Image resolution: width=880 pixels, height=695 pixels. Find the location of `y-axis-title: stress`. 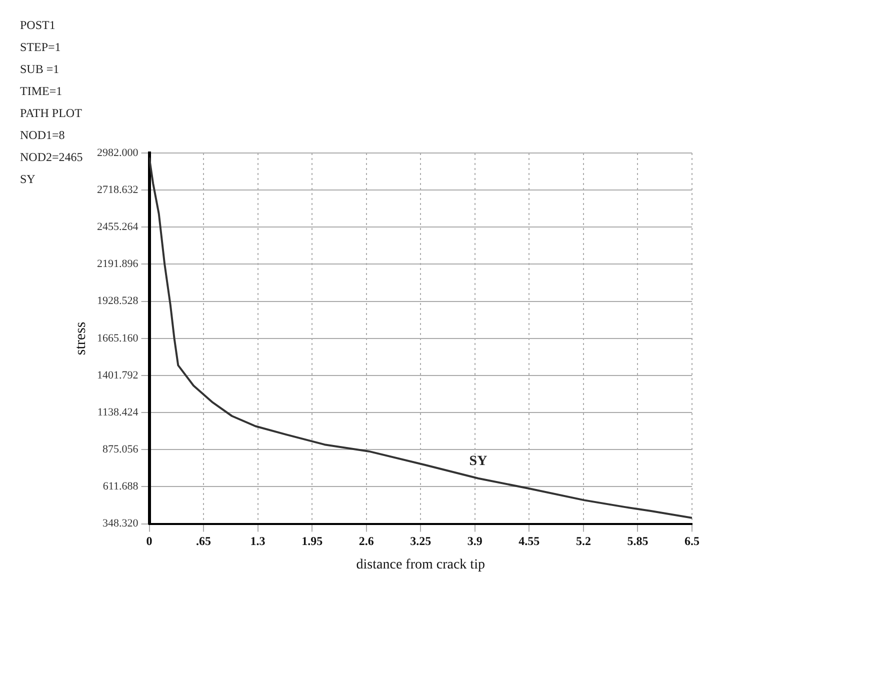

y-axis-title: stress is located at coordinates (80, 339).